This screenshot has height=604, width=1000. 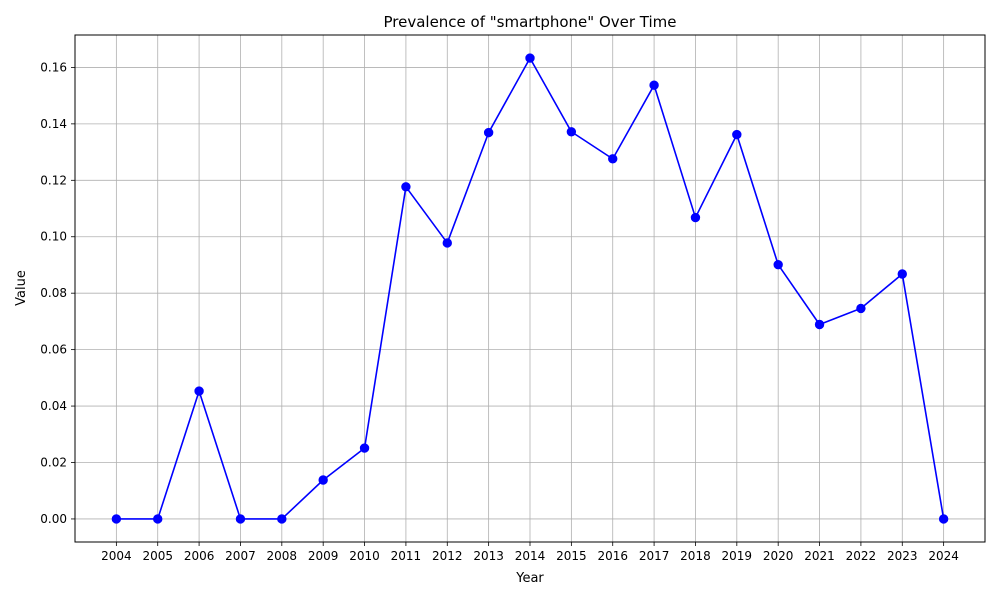 What do you see at coordinates (364, 556) in the screenshot?
I see `x-tick-label: 2010` at bounding box center [364, 556].